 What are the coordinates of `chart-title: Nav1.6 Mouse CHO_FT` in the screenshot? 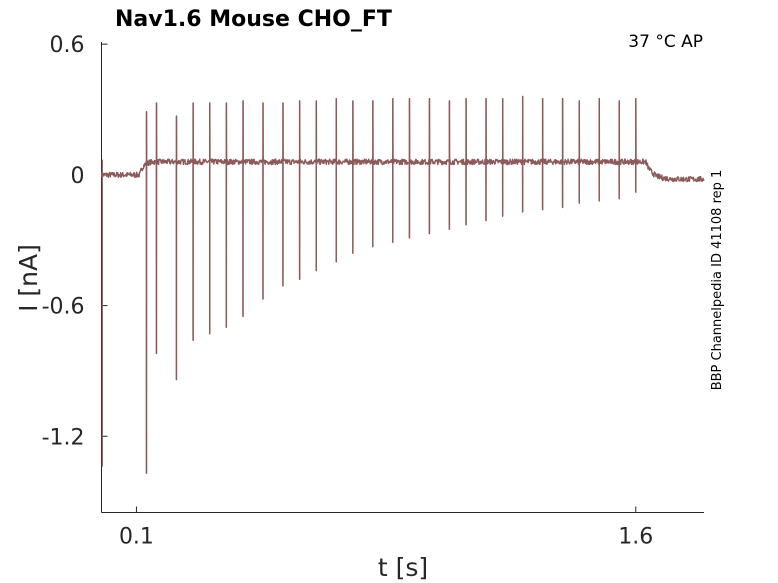 It's located at (253, 19).